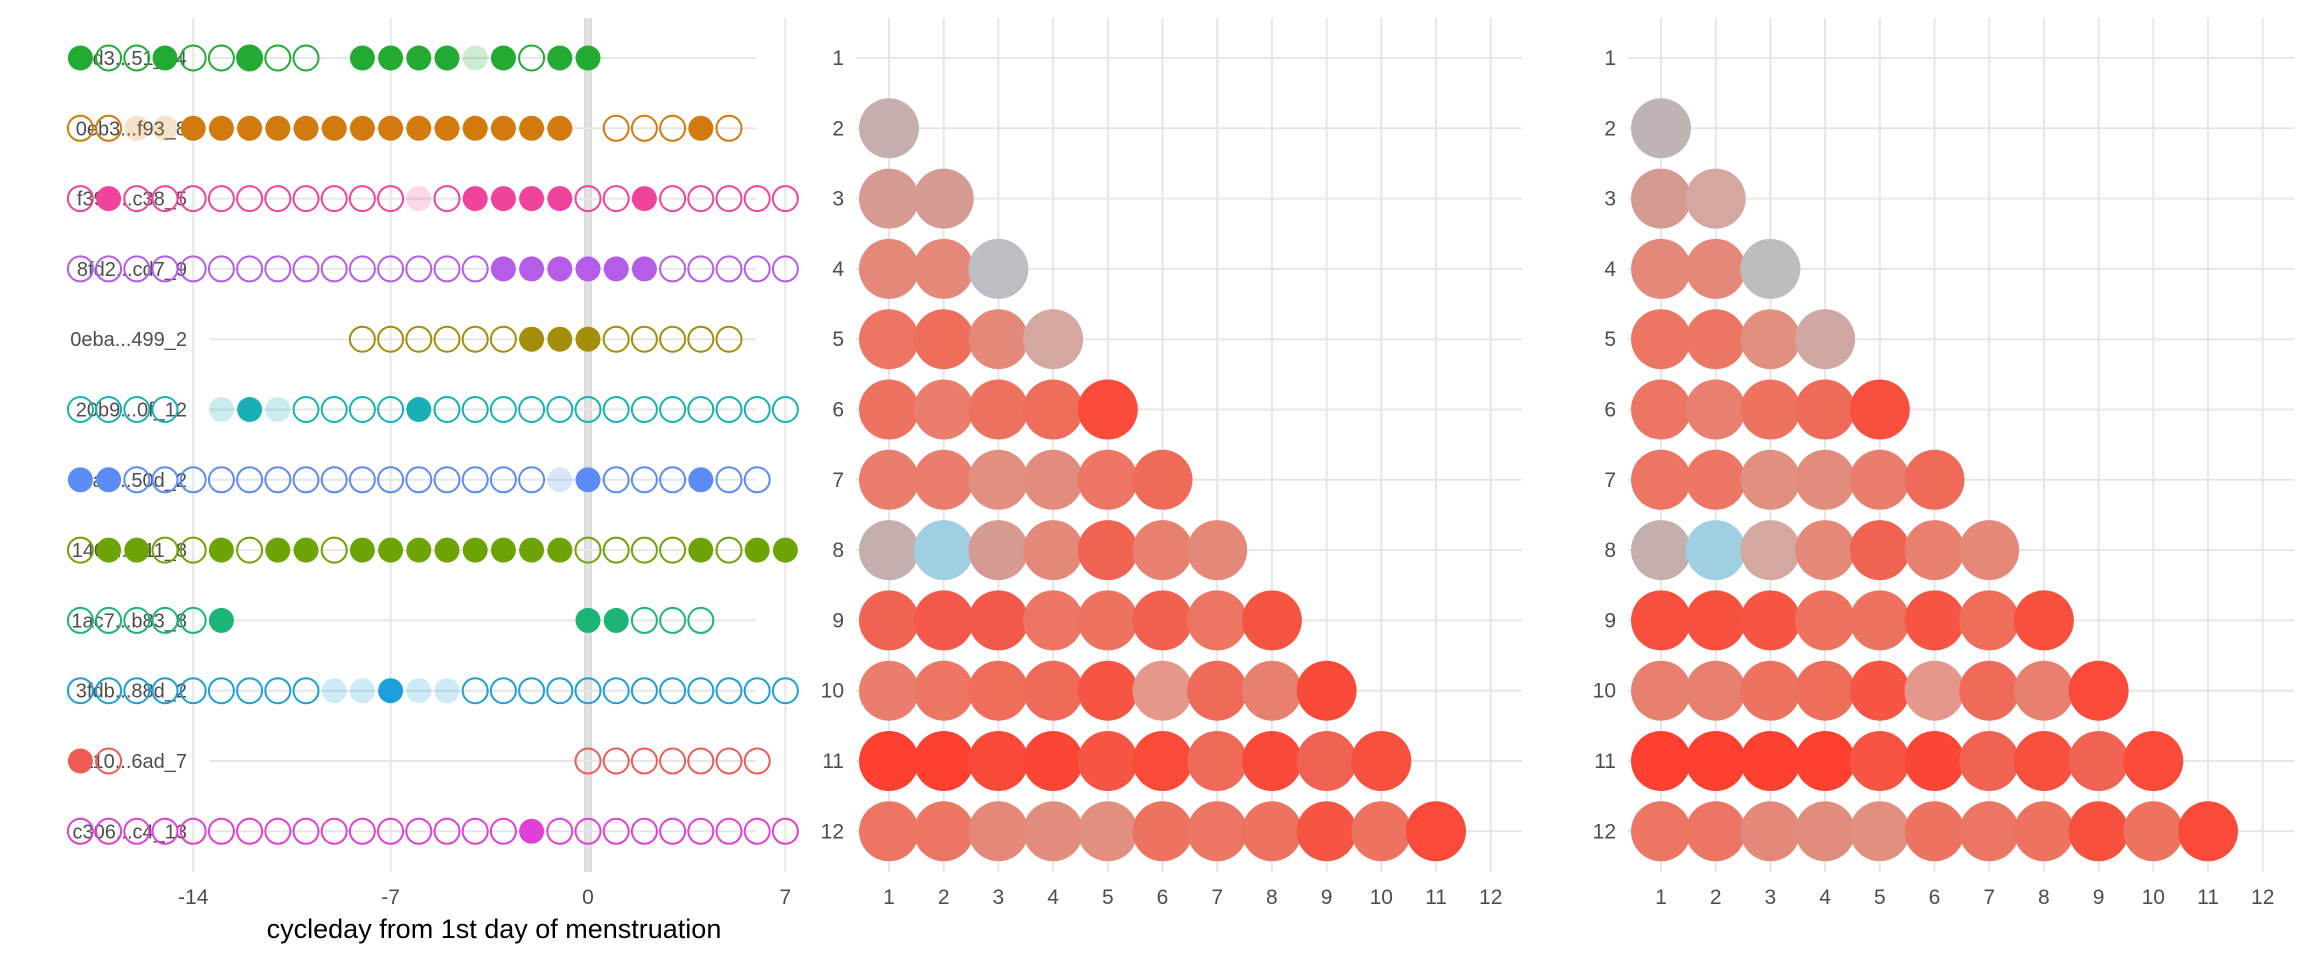 The image size is (2304, 960). I want to click on x-tick-label: 12, so click(1490, 897).